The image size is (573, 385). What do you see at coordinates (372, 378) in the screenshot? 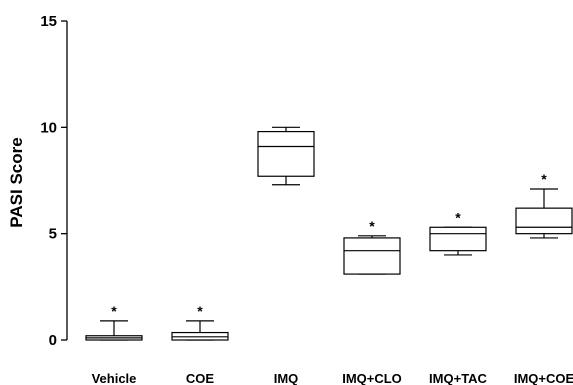
I see `category-label: IMQ+CLO` at bounding box center [372, 378].